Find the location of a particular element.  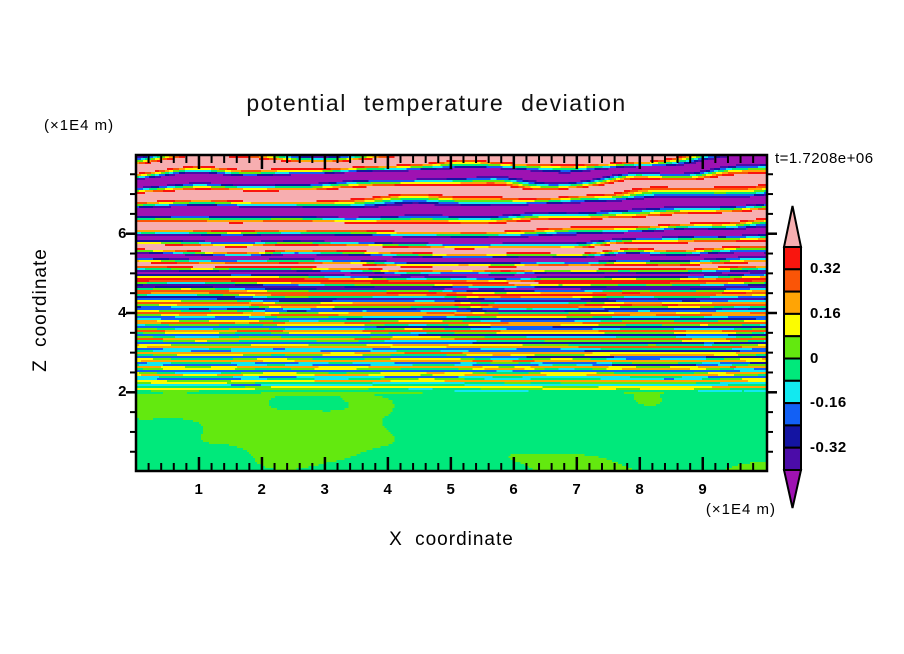

z-axis-unit-label: (×1E4 m) is located at coordinates (79, 125).